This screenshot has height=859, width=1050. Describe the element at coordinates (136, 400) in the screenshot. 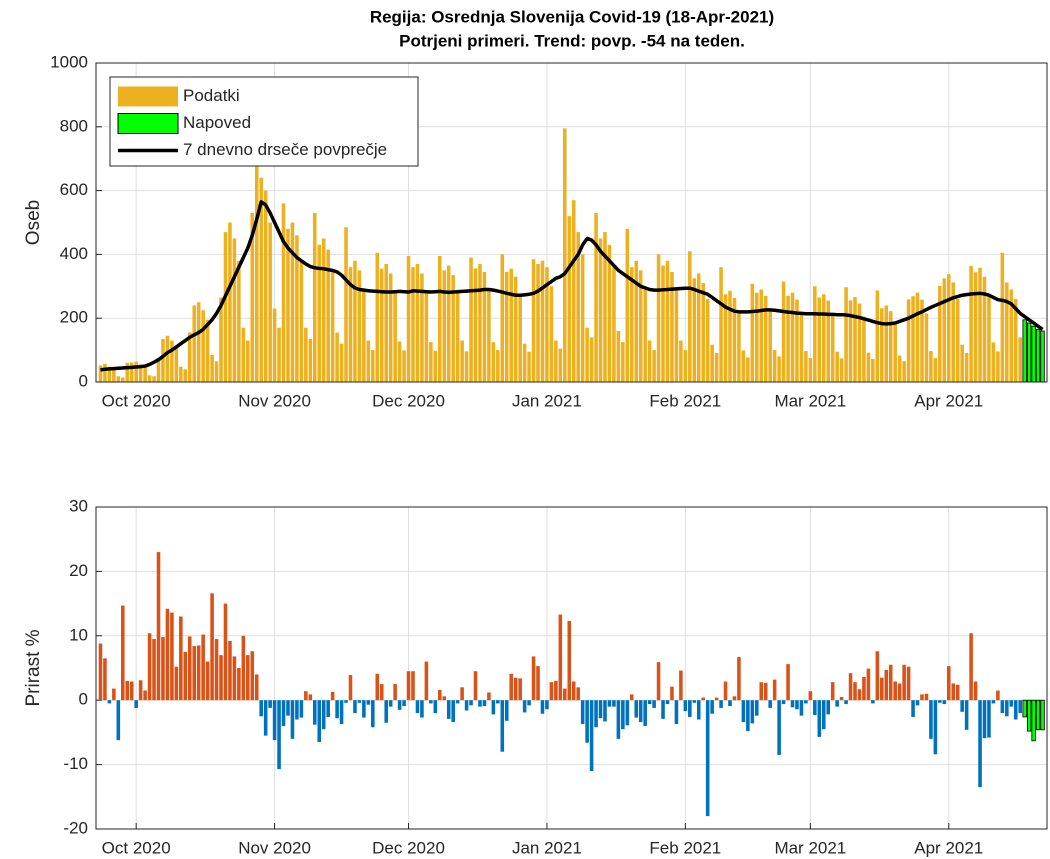

I see `x-tick-label: Oct 2020` at that location.